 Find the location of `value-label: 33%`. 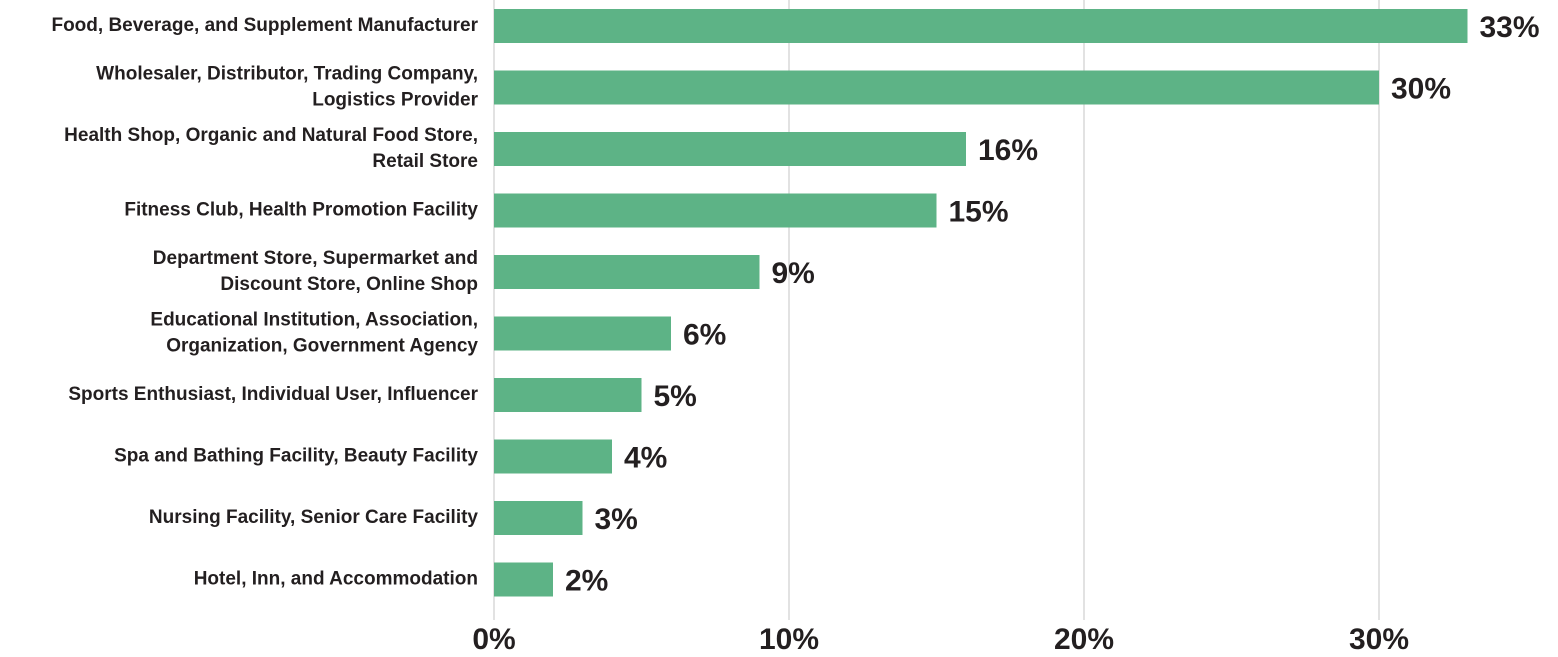

value-label: 33% is located at coordinates (1510, 27).